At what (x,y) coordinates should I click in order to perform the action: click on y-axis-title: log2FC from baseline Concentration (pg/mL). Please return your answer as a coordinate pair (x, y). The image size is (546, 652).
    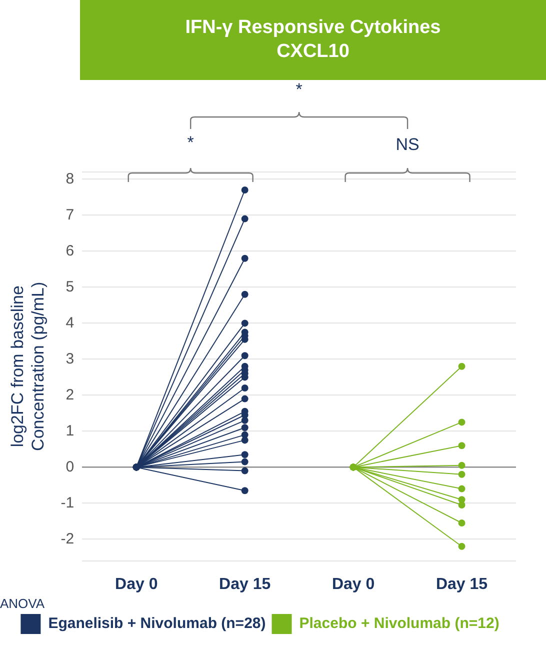
    Looking at the image, I should click on (28, 366).